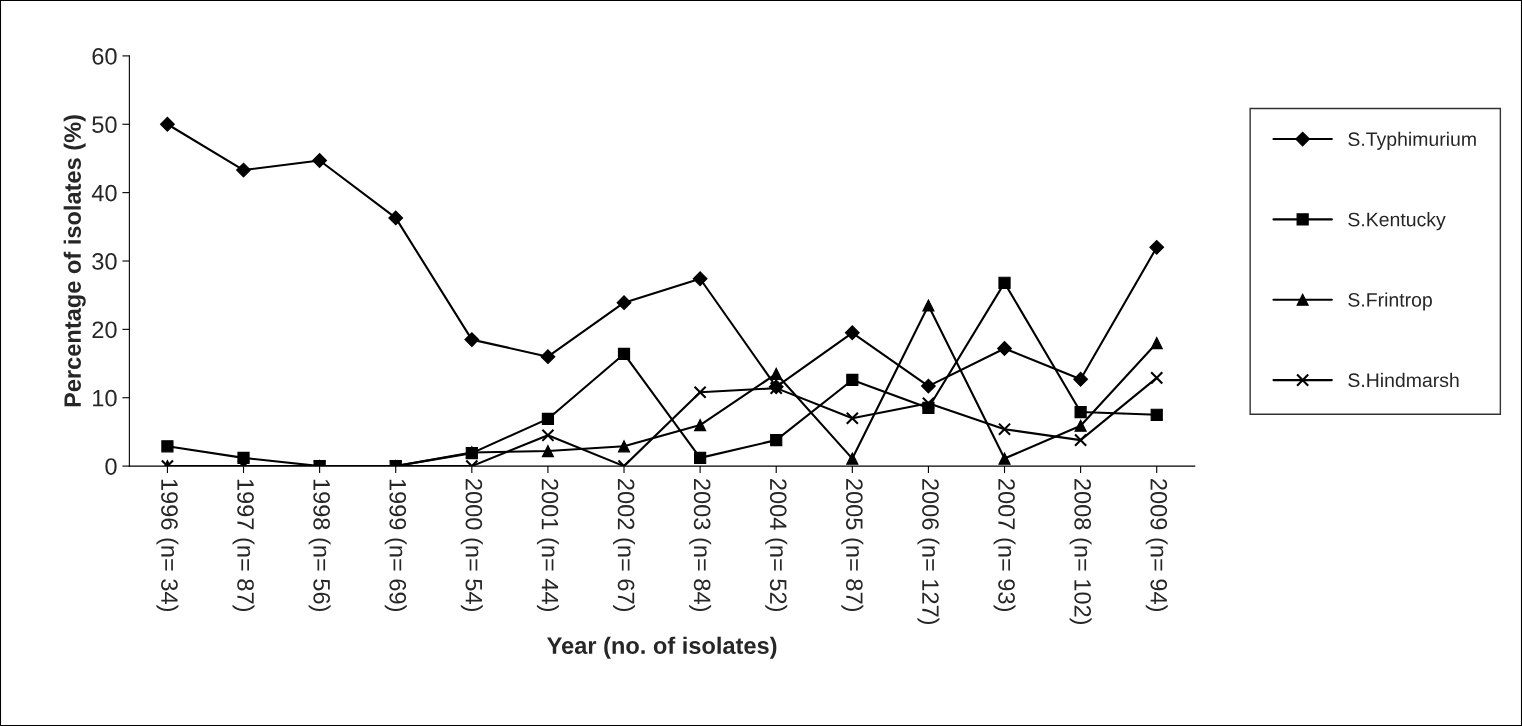 Image resolution: width=1522 pixels, height=726 pixels. What do you see at coordinates (1412, 140) in the screenshot?
I see `legend-label: S.Typhimurium` at bounding box center [1412, 140].